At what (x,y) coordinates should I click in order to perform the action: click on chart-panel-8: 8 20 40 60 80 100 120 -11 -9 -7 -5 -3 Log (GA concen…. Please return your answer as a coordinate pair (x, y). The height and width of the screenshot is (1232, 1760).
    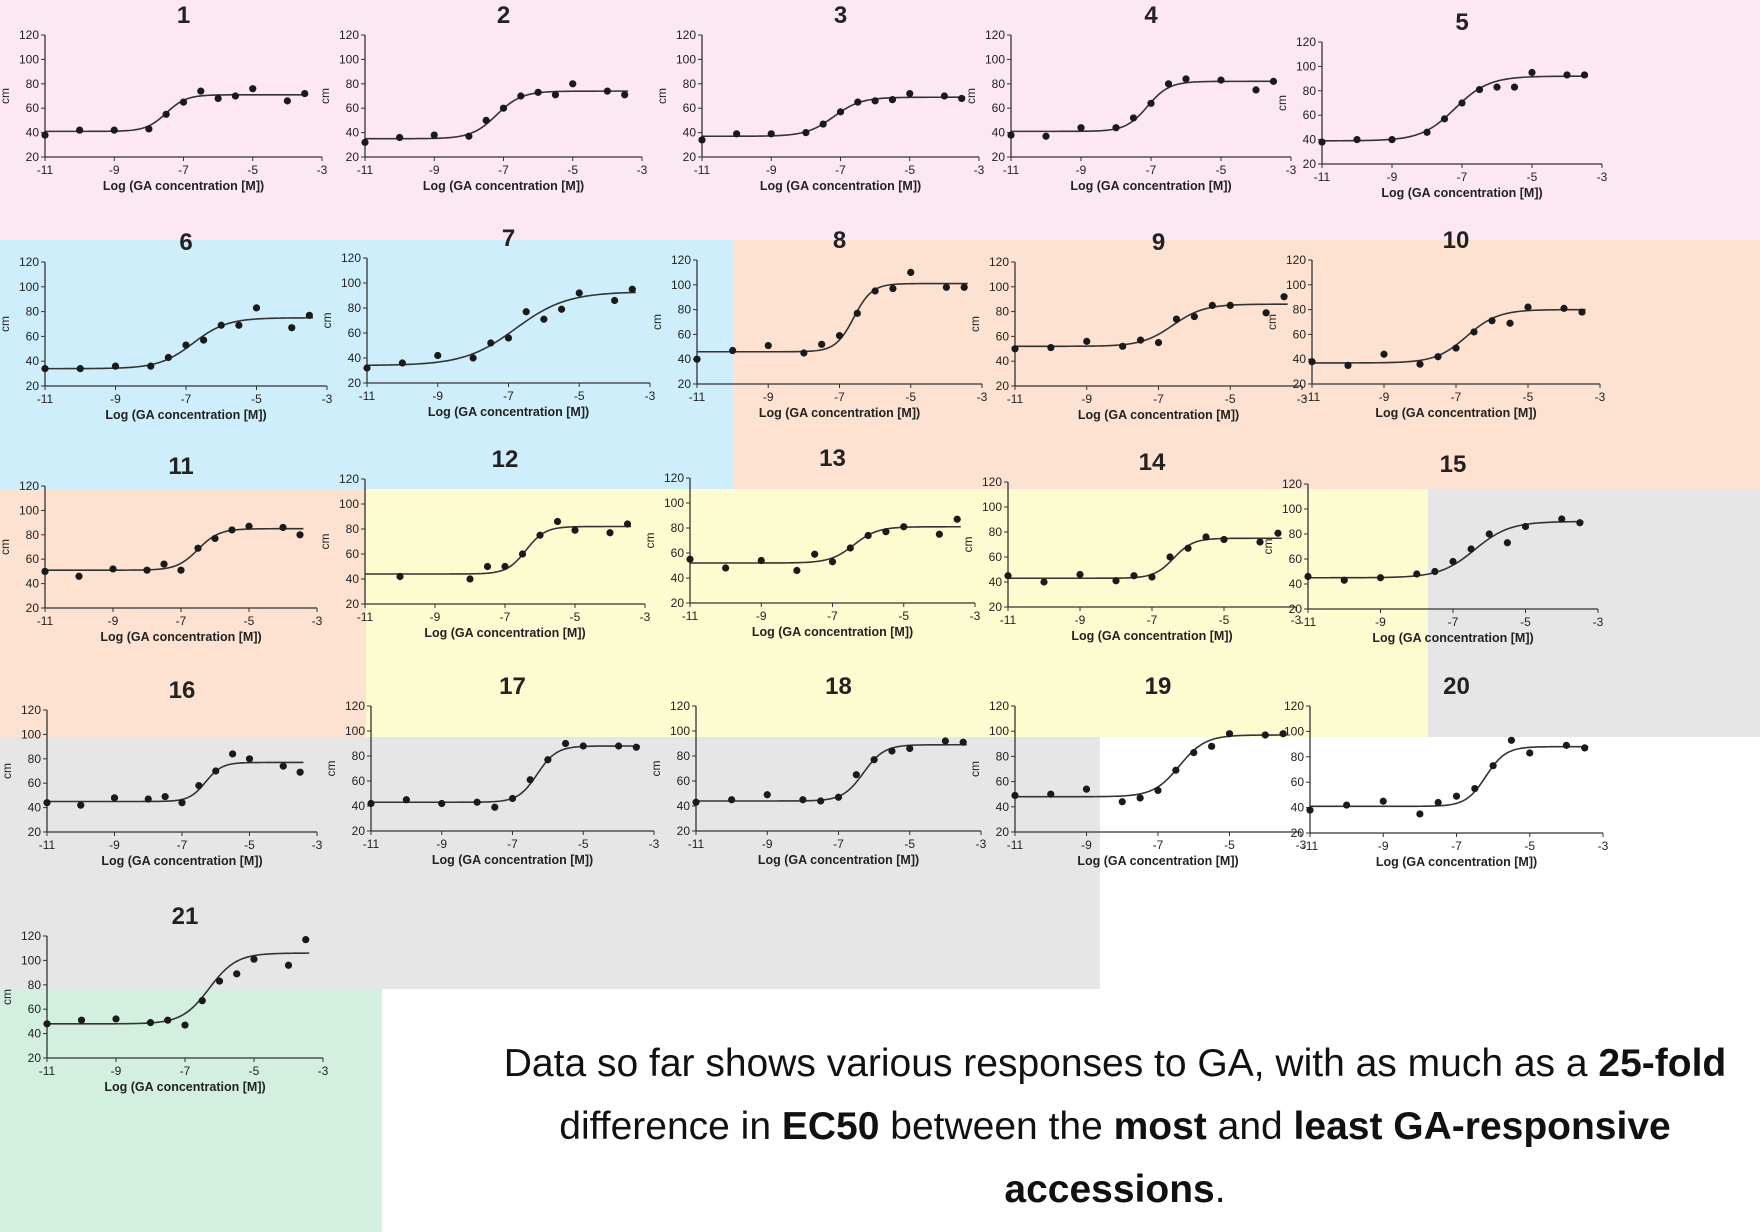
    Looking at the image, I should click on (828, 327).